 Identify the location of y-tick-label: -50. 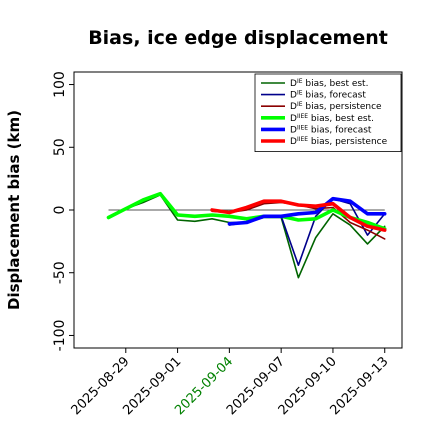
(60, 272).